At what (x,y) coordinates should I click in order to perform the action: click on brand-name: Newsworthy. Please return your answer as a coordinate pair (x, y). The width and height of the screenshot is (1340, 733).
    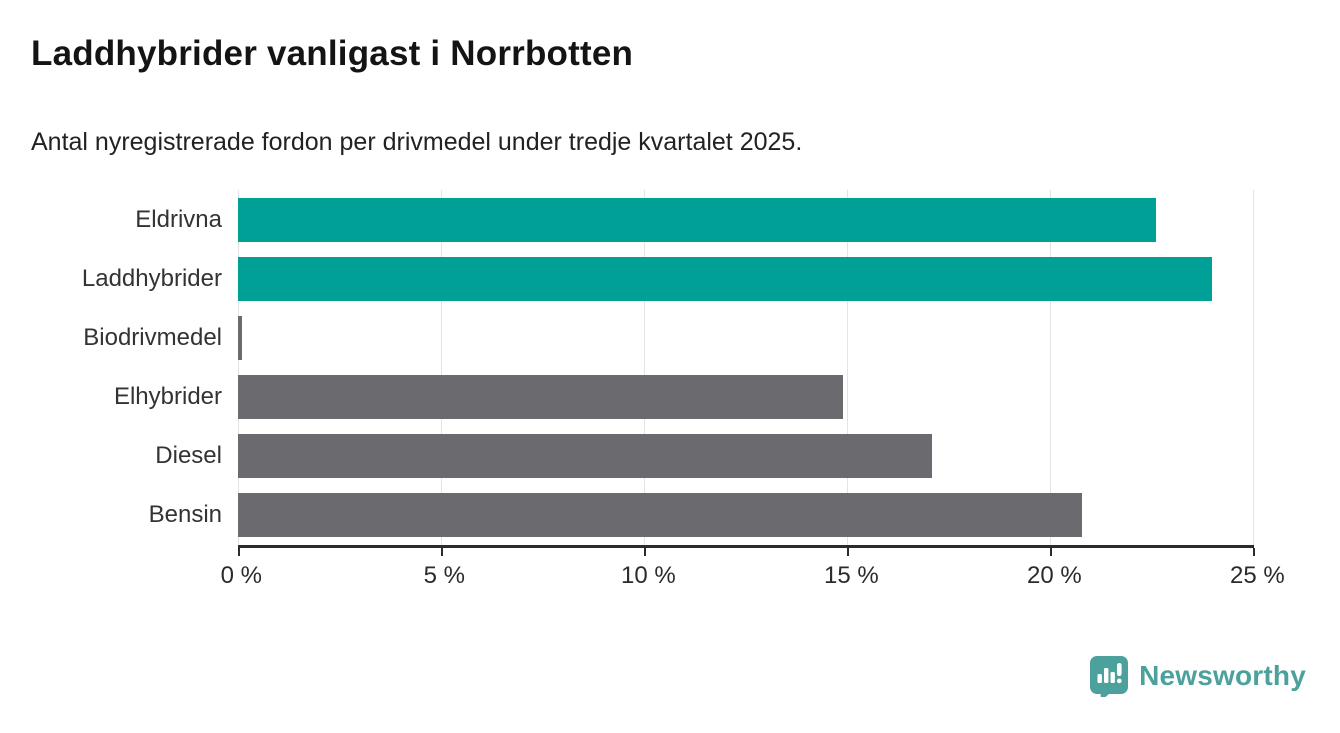
    Looking at the image, I should click on (1222, 675).